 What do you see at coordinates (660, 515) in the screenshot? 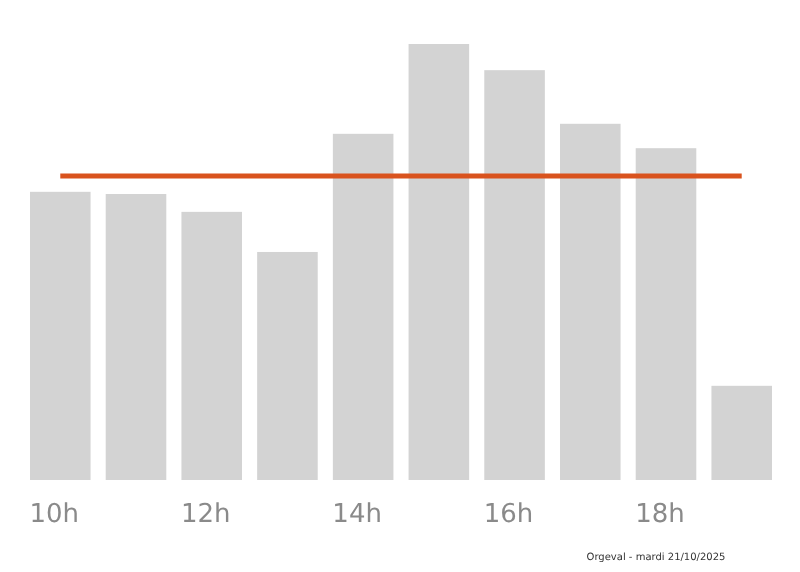
I see `x-tick-label: 18h` at bounding box center [660, 515].